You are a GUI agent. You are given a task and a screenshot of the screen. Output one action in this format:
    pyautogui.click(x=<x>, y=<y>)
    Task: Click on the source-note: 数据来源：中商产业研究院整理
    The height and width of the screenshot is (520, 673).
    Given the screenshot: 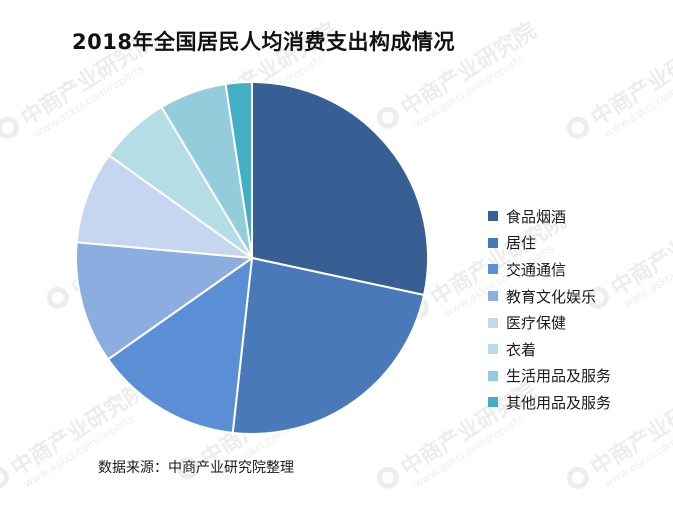 What is the action you would take?
    pyautogui.click(x=196, y=468)
    